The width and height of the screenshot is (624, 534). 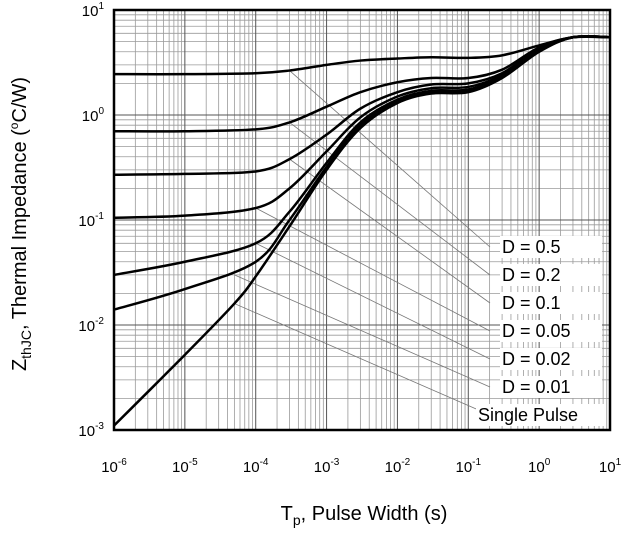 I want to click on x-tick-label: 10¹, so click(x=610, y=466).